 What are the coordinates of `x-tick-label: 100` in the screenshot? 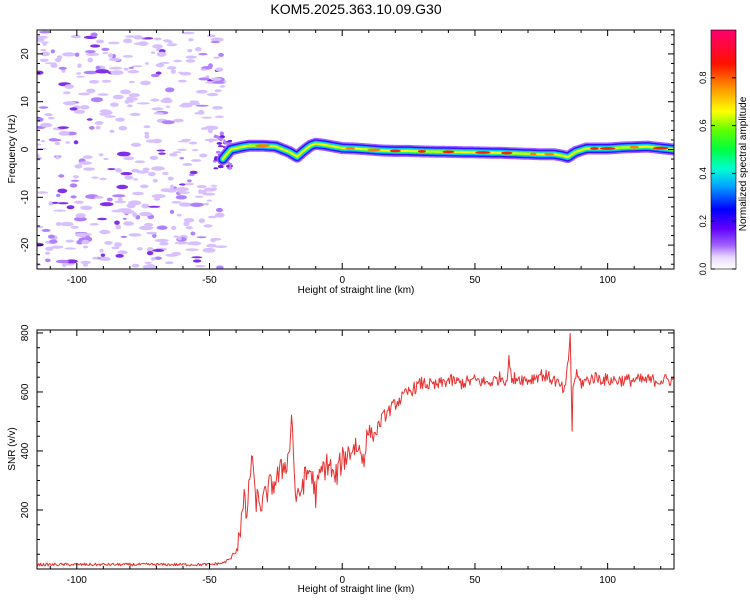 It's located at (607, 280).